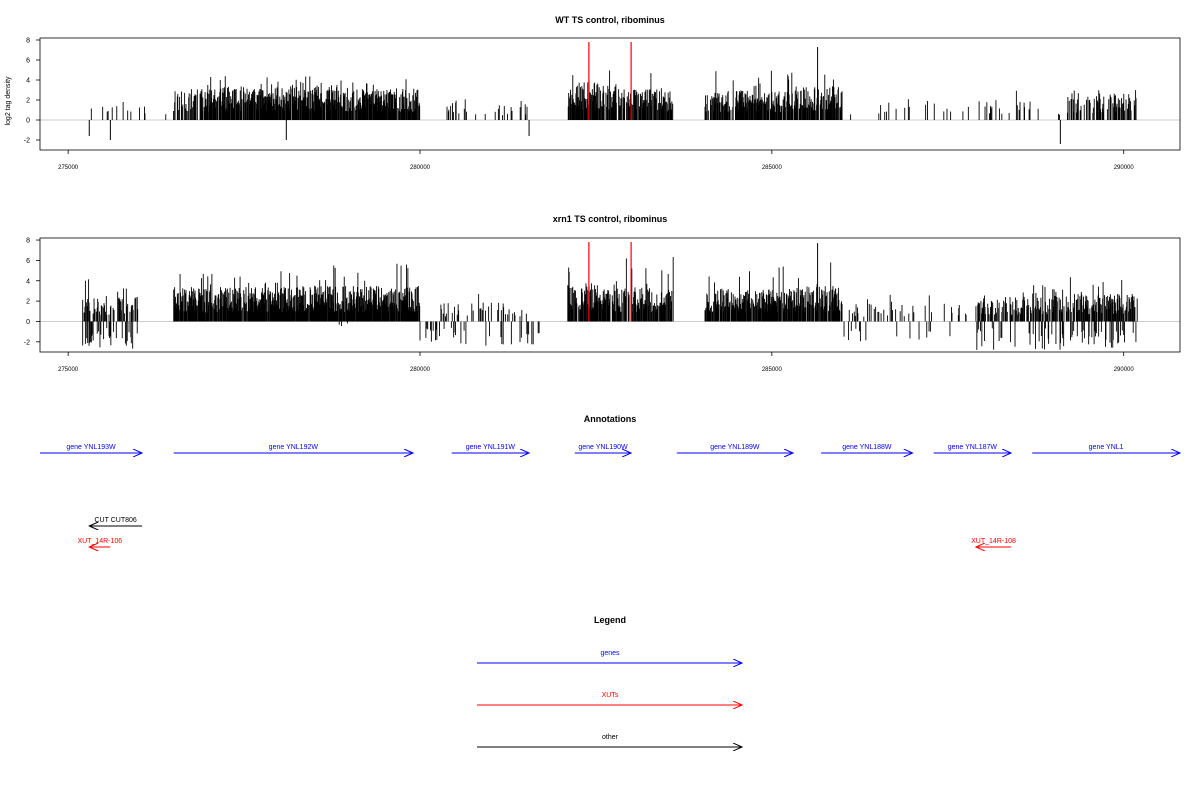  I want to click on xrn1-density-bars, so click(610, 296).